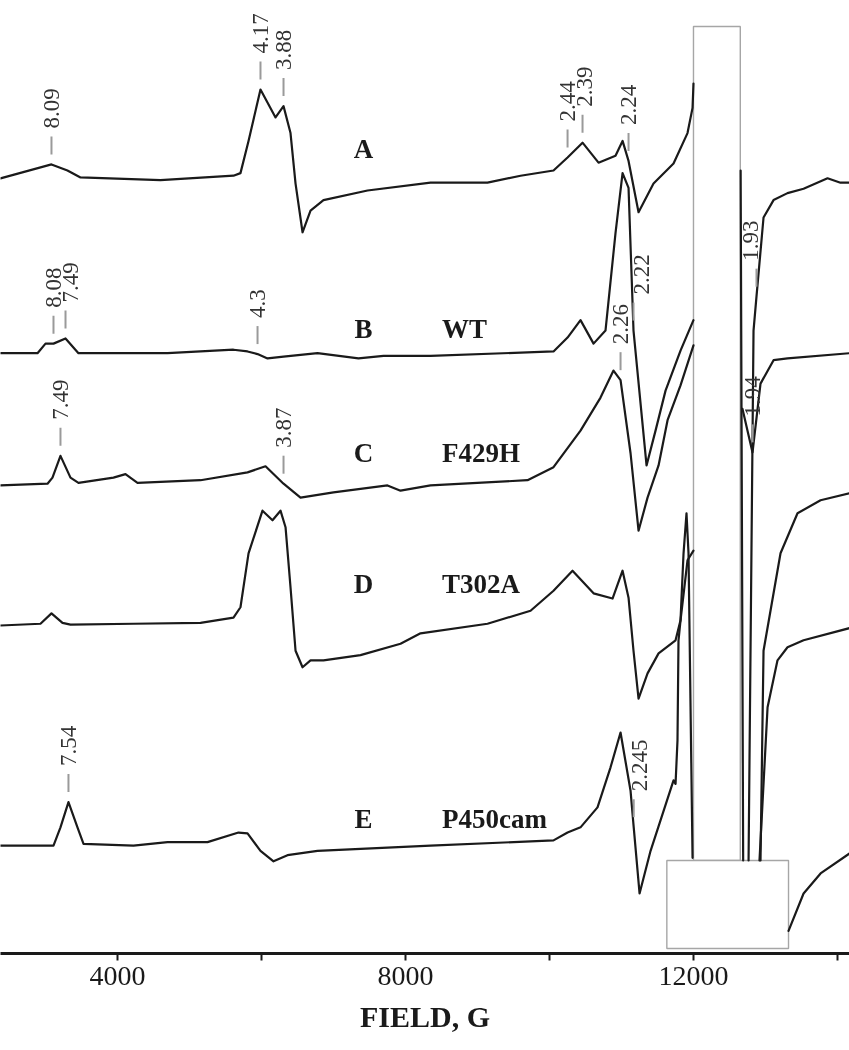  Describe the element at coordinates (51, 108) in the screenshot. I see `annotation: 8.09` at that location.